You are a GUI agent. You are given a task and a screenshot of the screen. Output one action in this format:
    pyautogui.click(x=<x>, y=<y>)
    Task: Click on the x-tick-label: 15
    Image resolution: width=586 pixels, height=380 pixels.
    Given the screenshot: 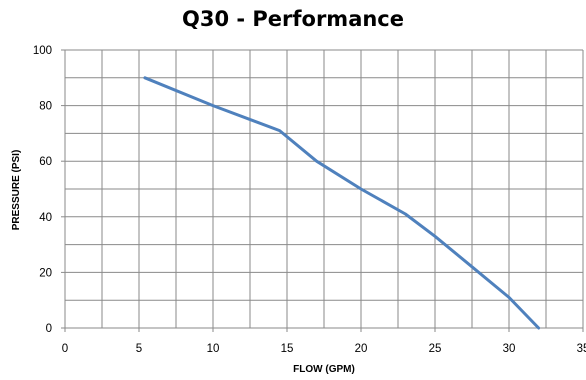 What is the action you would take?
    pyautogui.click(x=287, y=349)
    